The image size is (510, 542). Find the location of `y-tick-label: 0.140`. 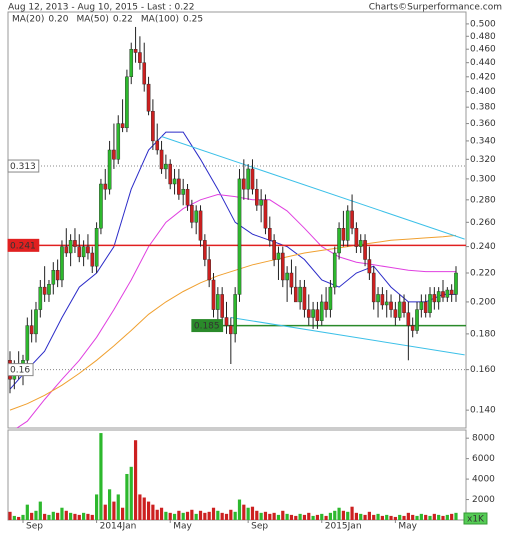

y-tick-label: 0.140 is located at coordinates (483, 411).